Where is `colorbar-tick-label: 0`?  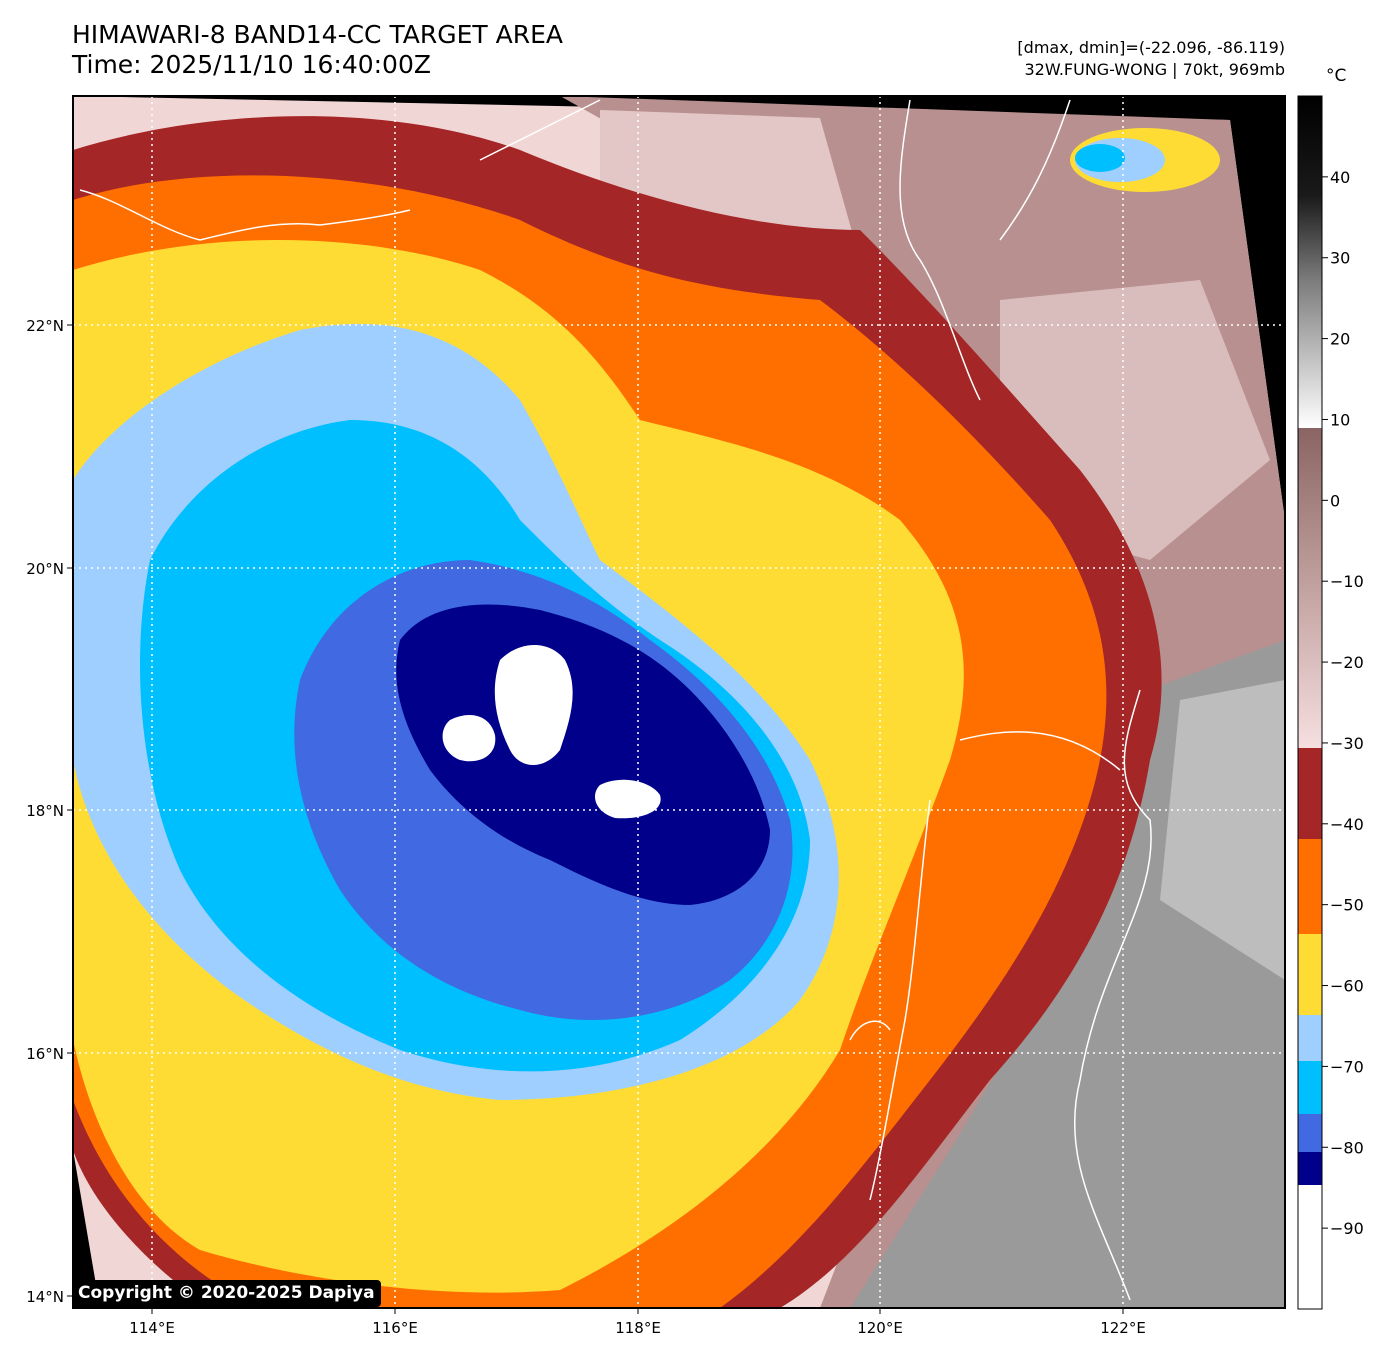
colorbar-tick-label: 0 is located at coordinates (1335, 500).